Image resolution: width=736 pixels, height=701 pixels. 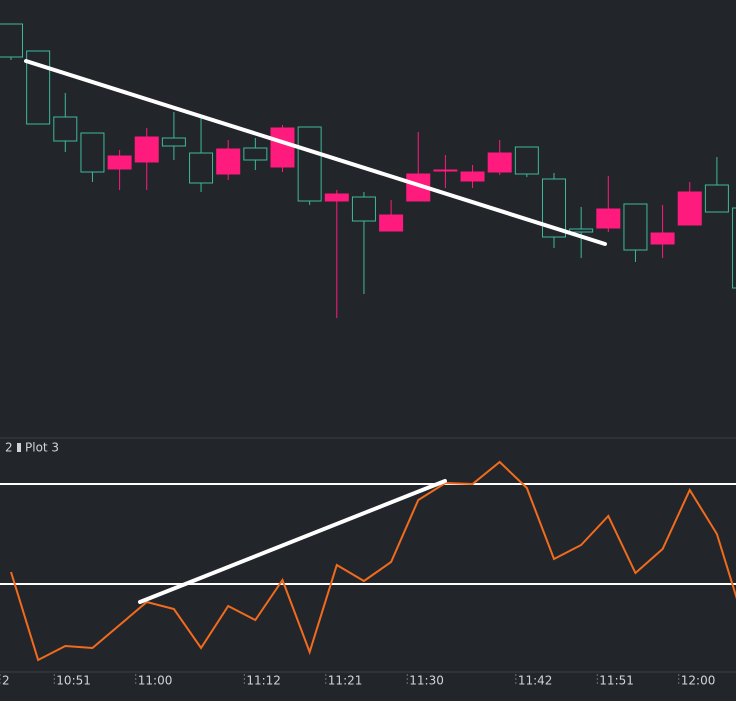 What do you see at coordinates (616, 681) in the screenshot?
I see `x-tick-label: 11:51` at bounding box center [616, 681].